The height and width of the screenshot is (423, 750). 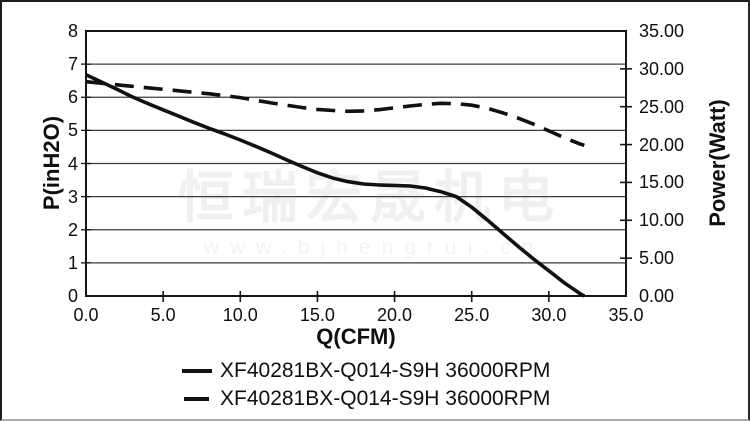 What do you see at coordinates (197, 370) in the screenshot?
I see `solid-line-icon` at bounding box center [197, 370].